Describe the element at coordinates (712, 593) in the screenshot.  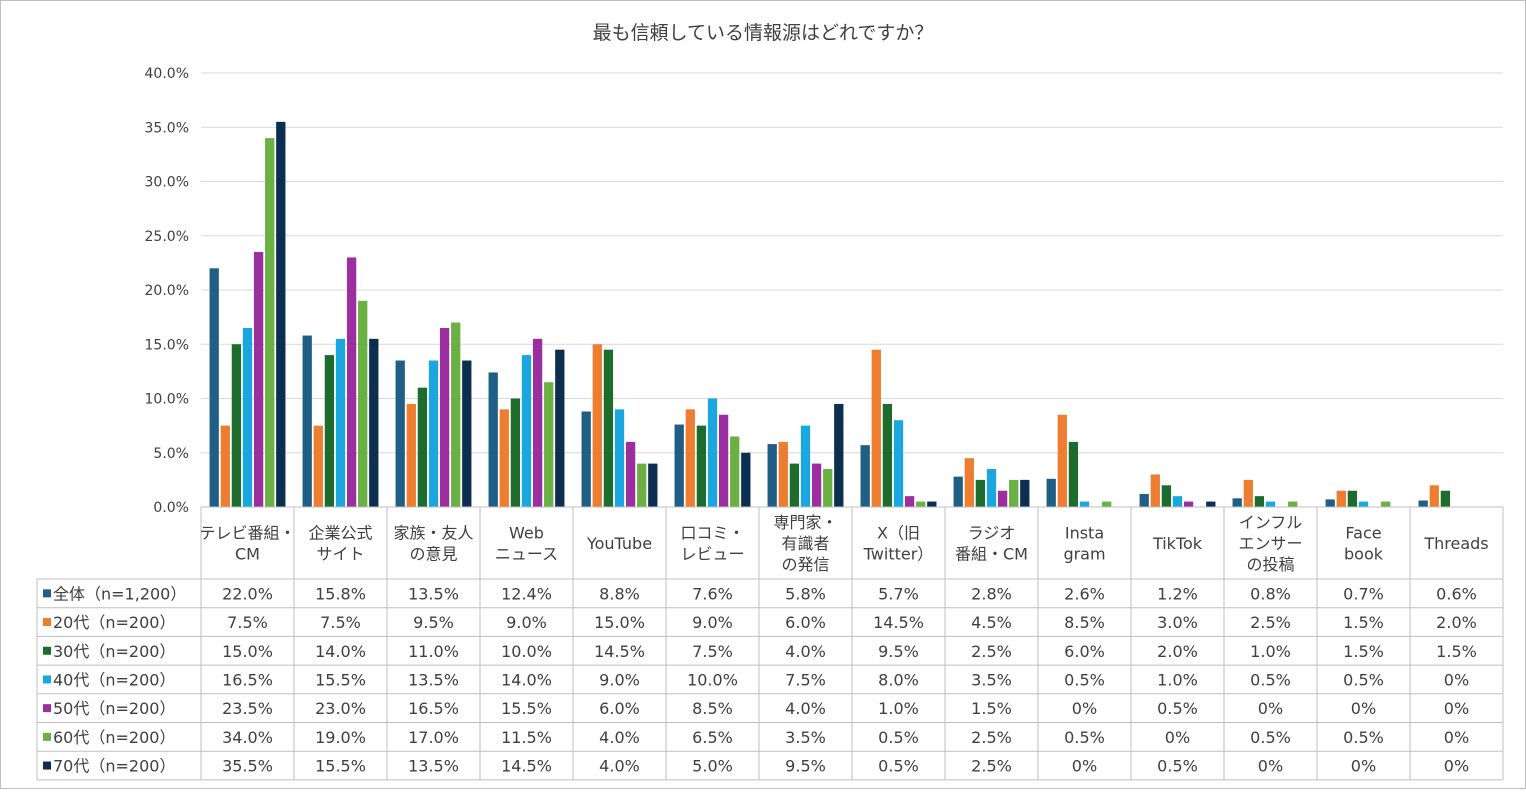
I see `data-label: 7.6%` at that location.